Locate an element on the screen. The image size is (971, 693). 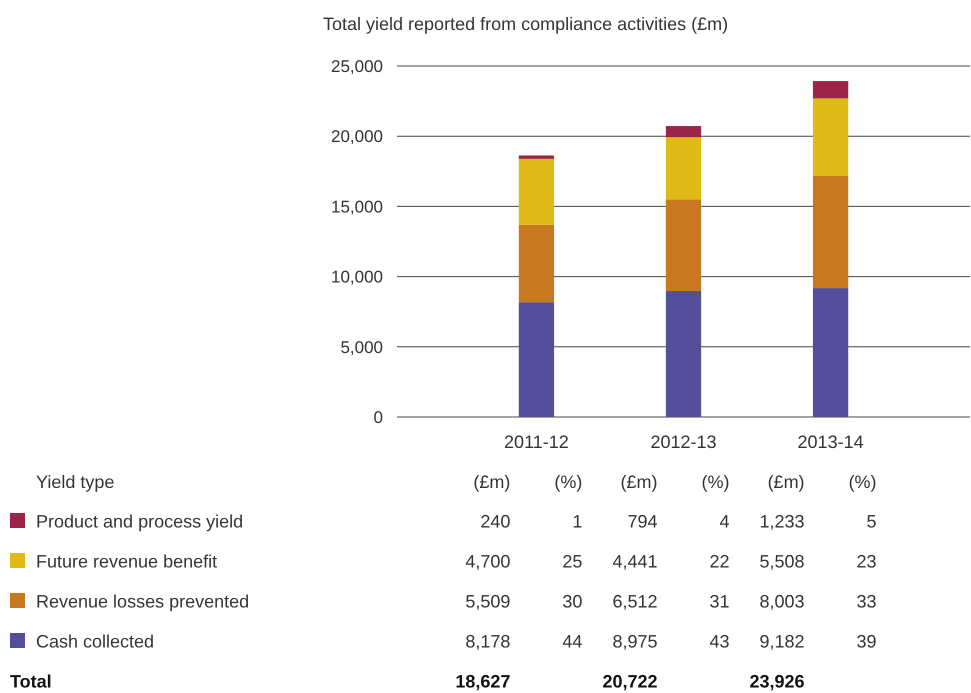
text: 23 is located at coordinates (866, 561).